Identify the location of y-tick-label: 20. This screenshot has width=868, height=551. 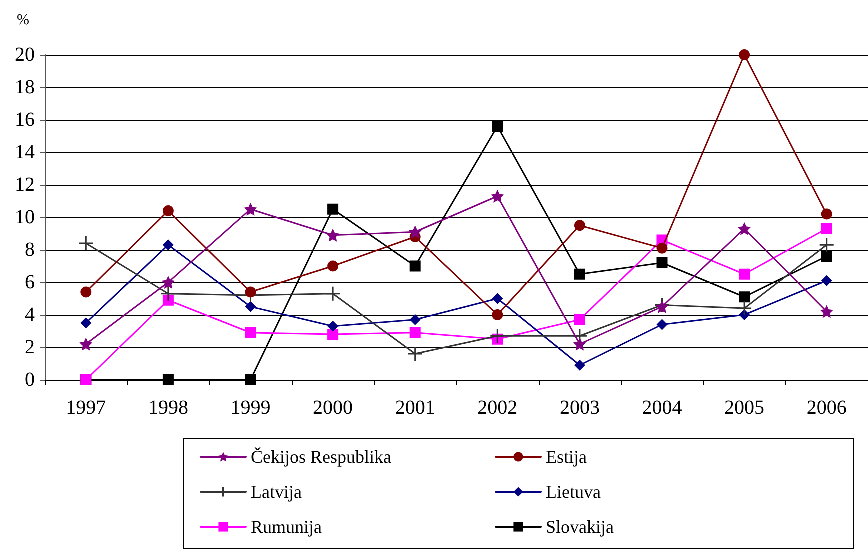
(25, 55).